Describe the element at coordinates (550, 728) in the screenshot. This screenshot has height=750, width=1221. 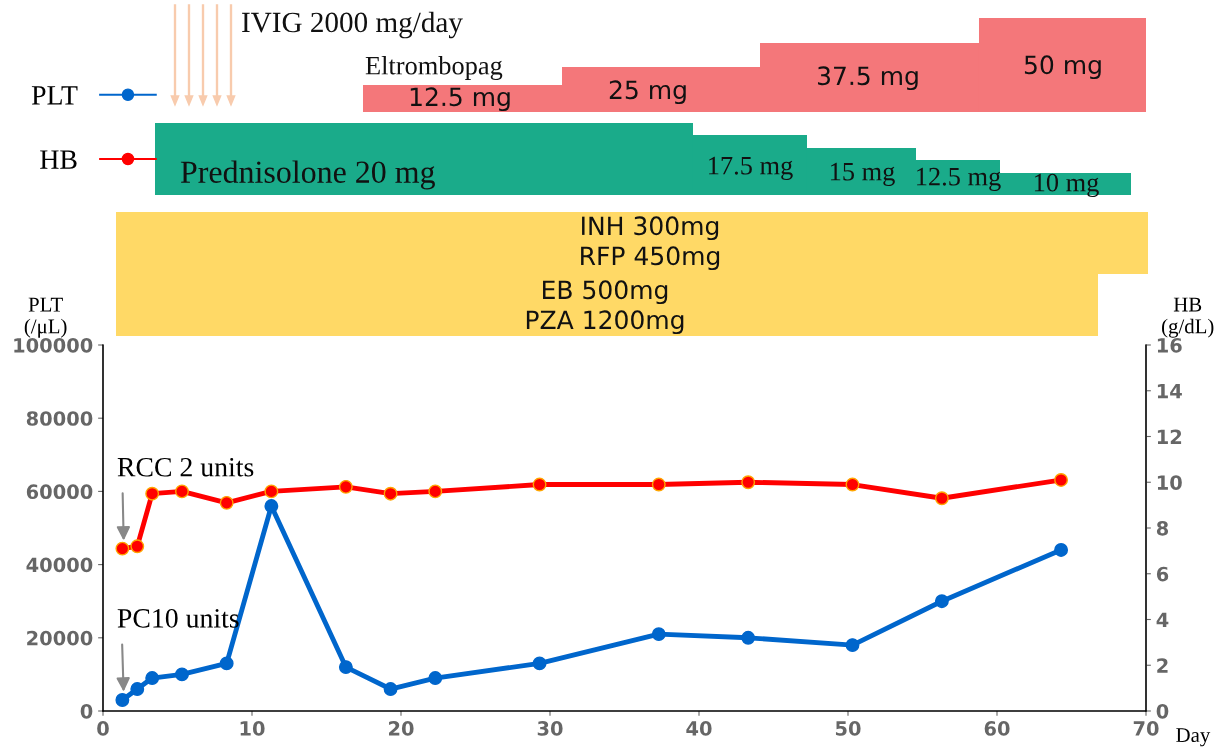
I see `x-tick-label: 30` at that location.